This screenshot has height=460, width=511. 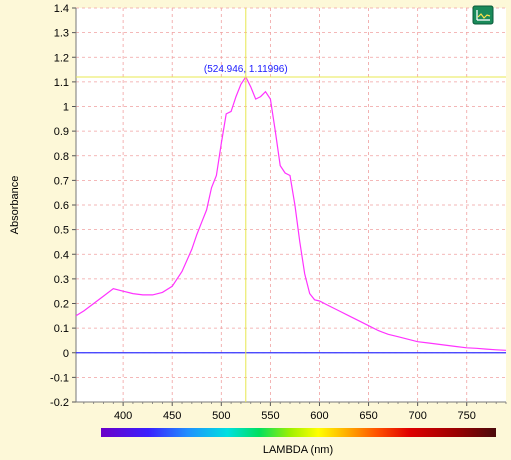 I want to click on x-tick-label: 500, so click(x=221, y=416).